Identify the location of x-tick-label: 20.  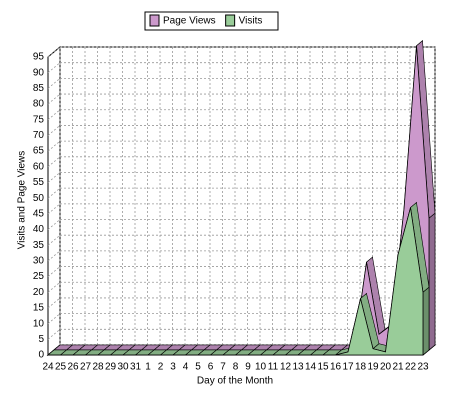
(386, 367).